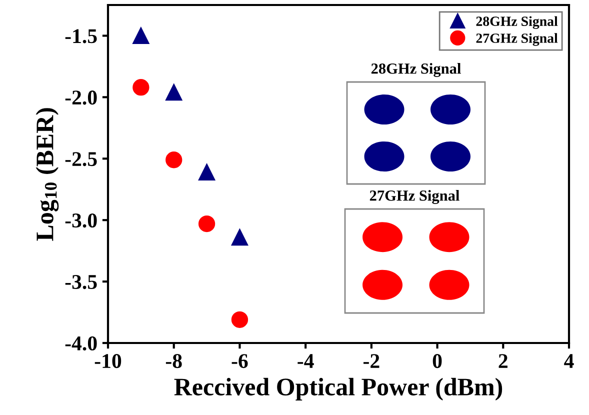 The image size is (589, 415). I want to click on y-axis-title: Log$_{10}$ (BER), so click(47, 174).